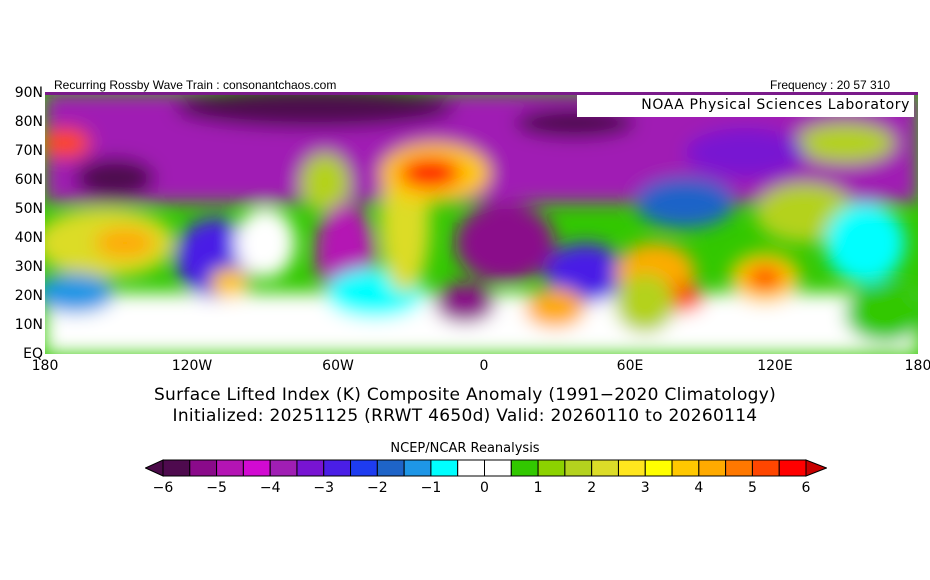  Describe the element at coordinates (775, 366) in the screenshot. I see `lon-label: 120E` at that location.